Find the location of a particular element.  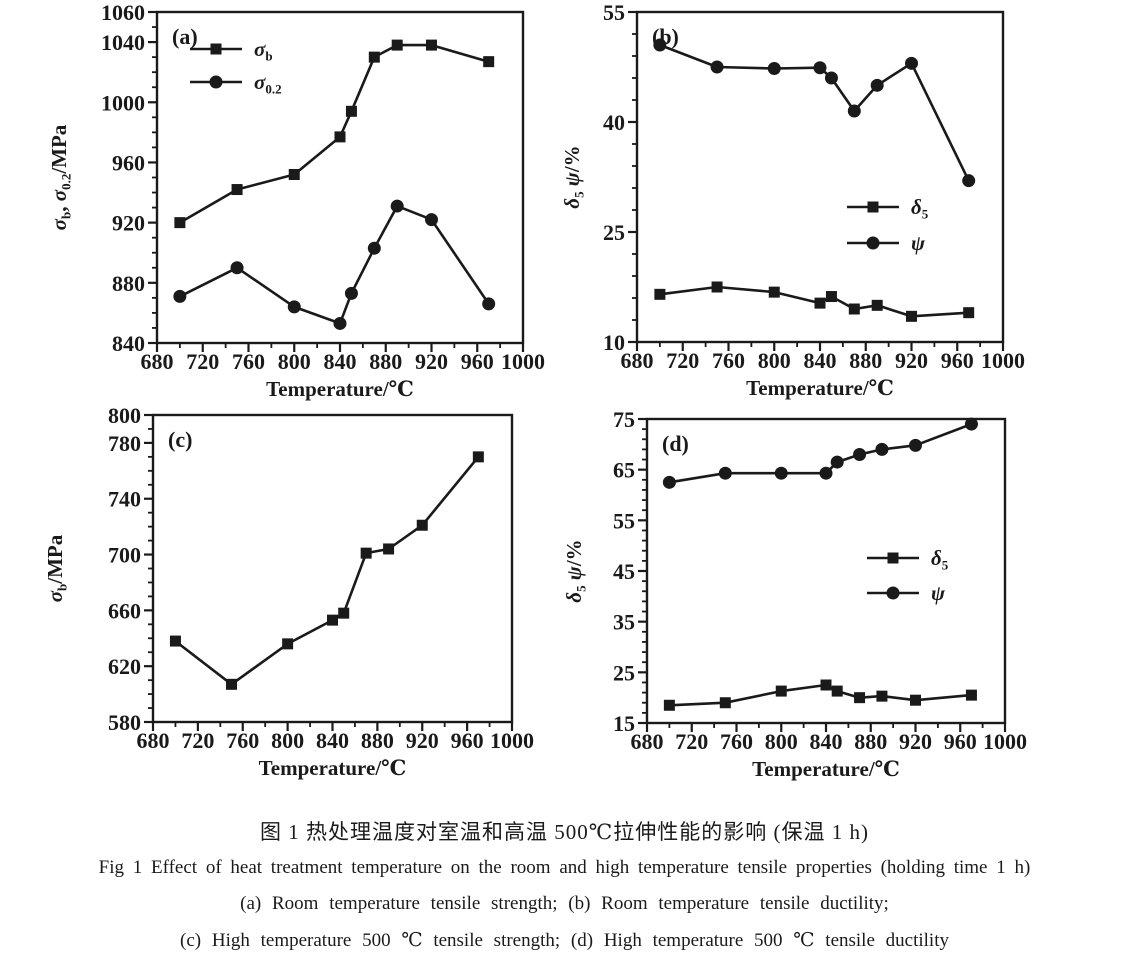

chart-d-legend-label-1: ψ is located at coordinates (938, 593).